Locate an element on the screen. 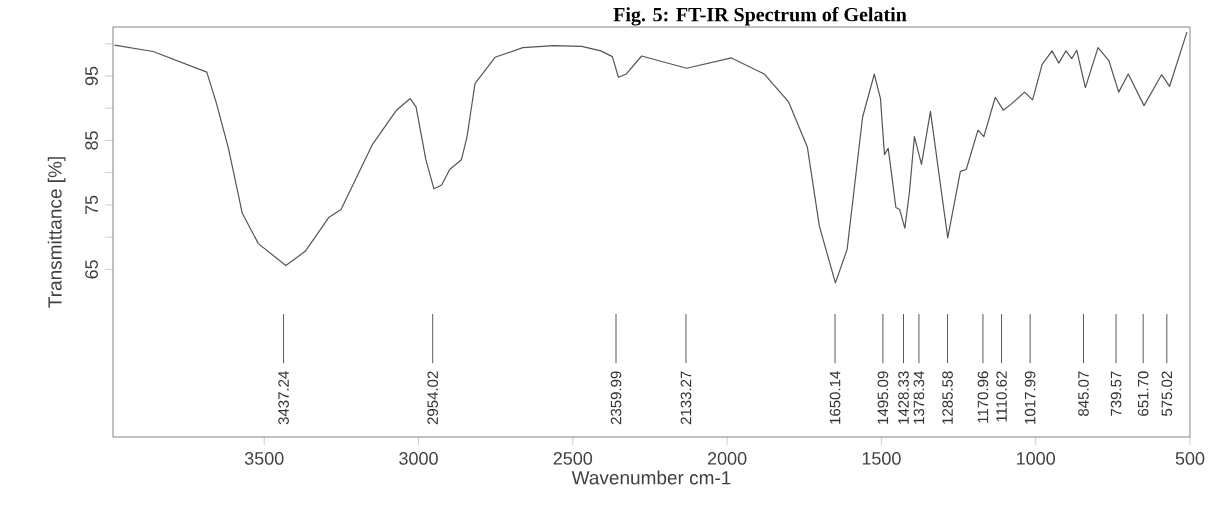 This screenshot has height=514, width=1212. y-tick-label: 95 is located at coordinates (91, 76).